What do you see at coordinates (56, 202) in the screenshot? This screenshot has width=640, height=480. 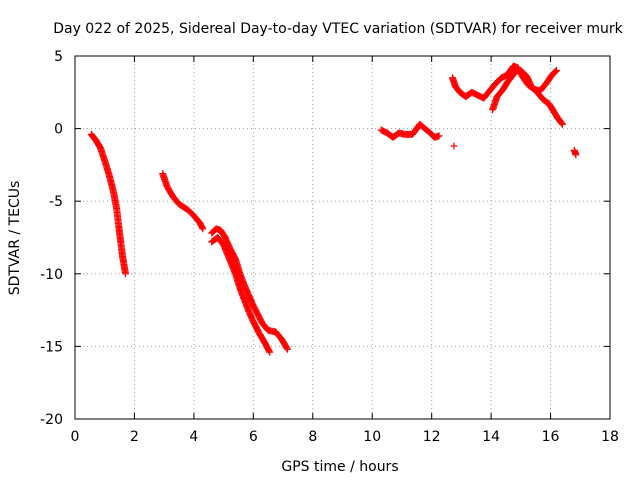 I see `y-tick-label: -5` at bounding box center [56, 202].